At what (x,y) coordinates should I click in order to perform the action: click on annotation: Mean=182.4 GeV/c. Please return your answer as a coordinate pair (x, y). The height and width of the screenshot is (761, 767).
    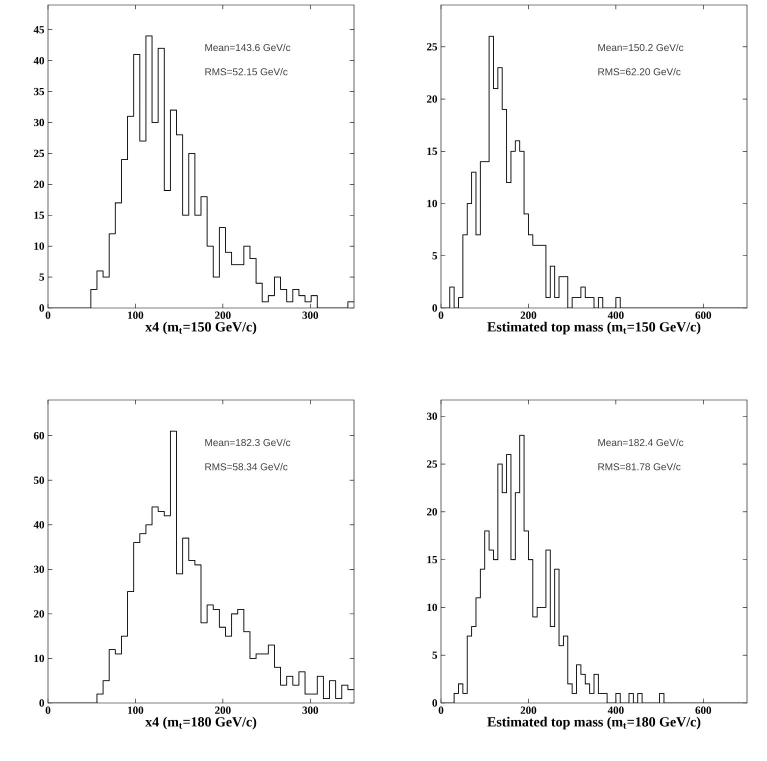
    Looking at the image, I should click on (641, 442).